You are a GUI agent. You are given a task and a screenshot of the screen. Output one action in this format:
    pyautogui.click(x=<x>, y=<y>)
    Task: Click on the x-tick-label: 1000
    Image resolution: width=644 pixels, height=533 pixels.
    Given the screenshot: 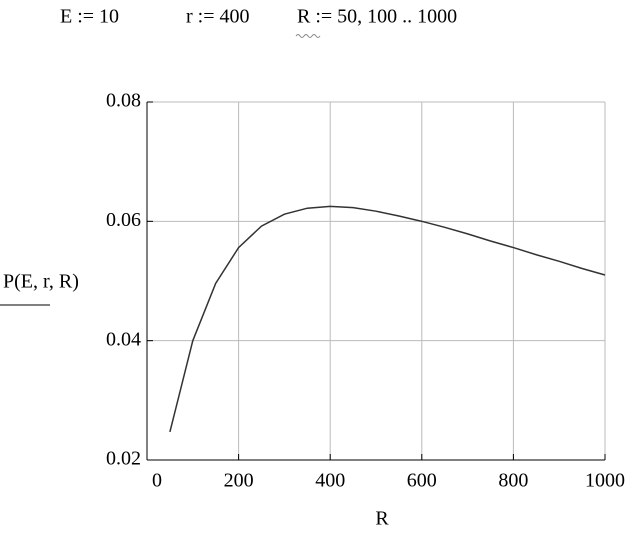 What is the action you would take?
    pyautogui.click(x=605, y=481)
    